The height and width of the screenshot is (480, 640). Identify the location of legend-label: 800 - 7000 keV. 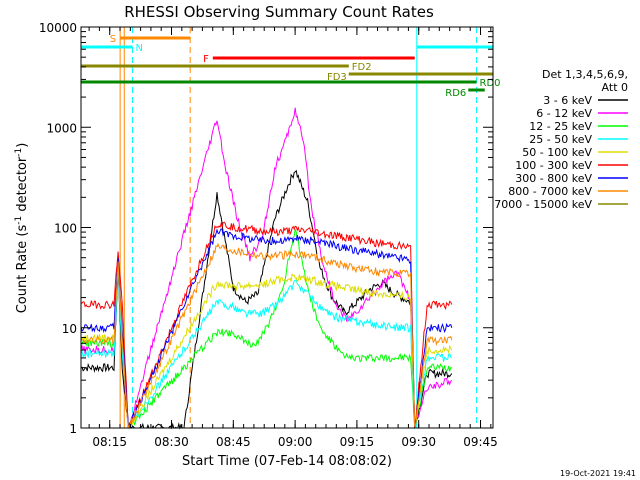
(550, 191).